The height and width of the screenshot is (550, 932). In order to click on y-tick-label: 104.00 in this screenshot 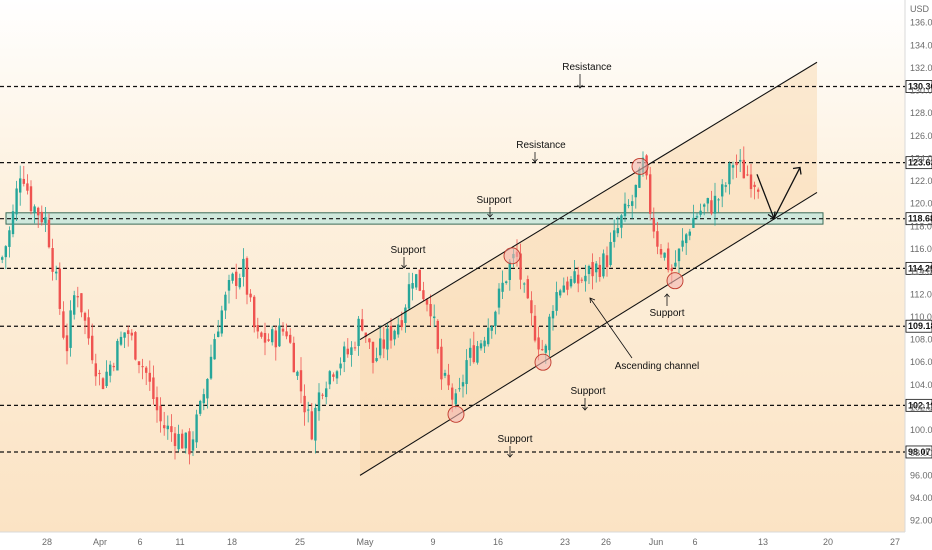, I will do `click(921, 385)`.